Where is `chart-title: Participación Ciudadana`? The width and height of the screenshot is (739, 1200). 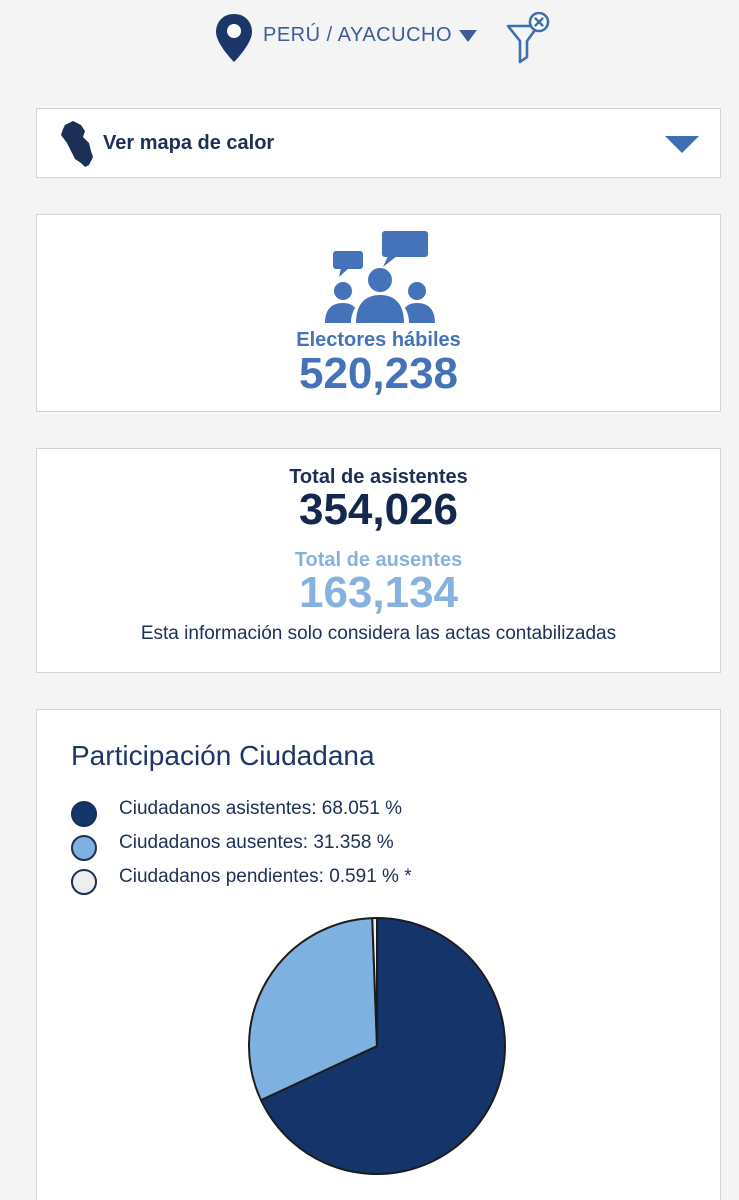 chart-title: Participación Ciudadana is located at coordinates (223, 755).